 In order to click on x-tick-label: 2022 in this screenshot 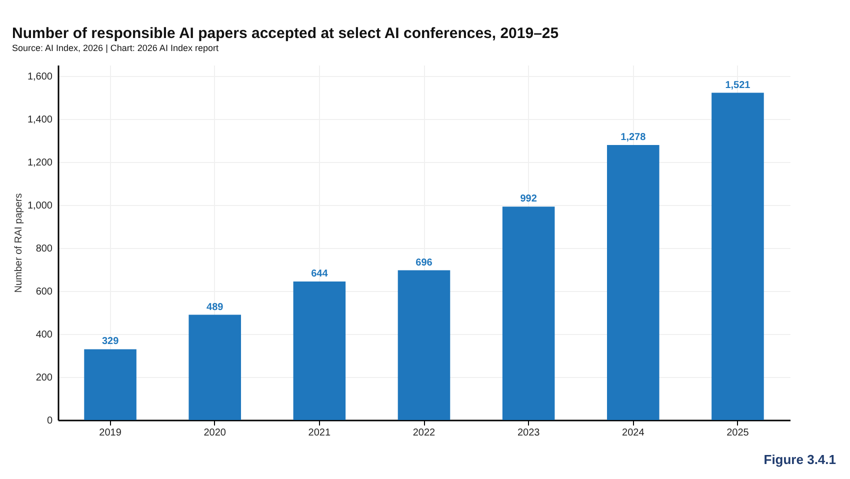, I will do `click(424, 433)`.